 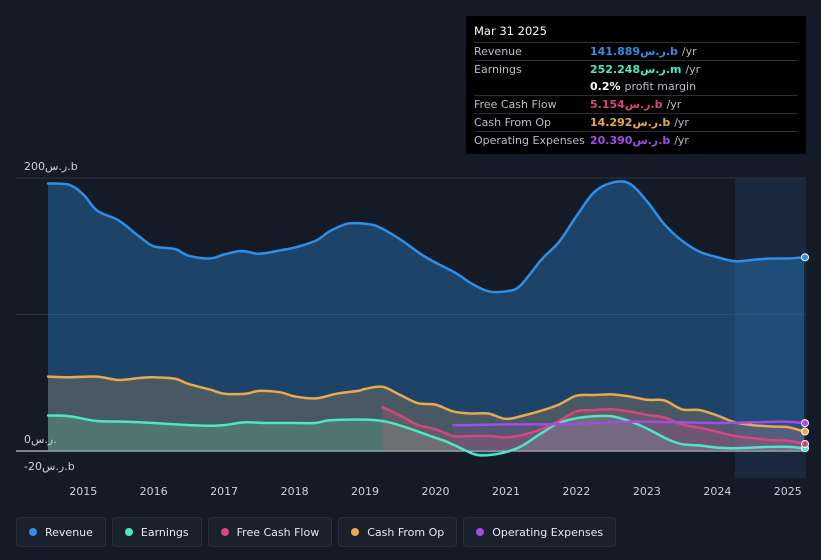 What do you see at coordinates (278, 532) in the screenshot?
I see `legend-label: Free Cash Flow` at bounding box center [278, 532].